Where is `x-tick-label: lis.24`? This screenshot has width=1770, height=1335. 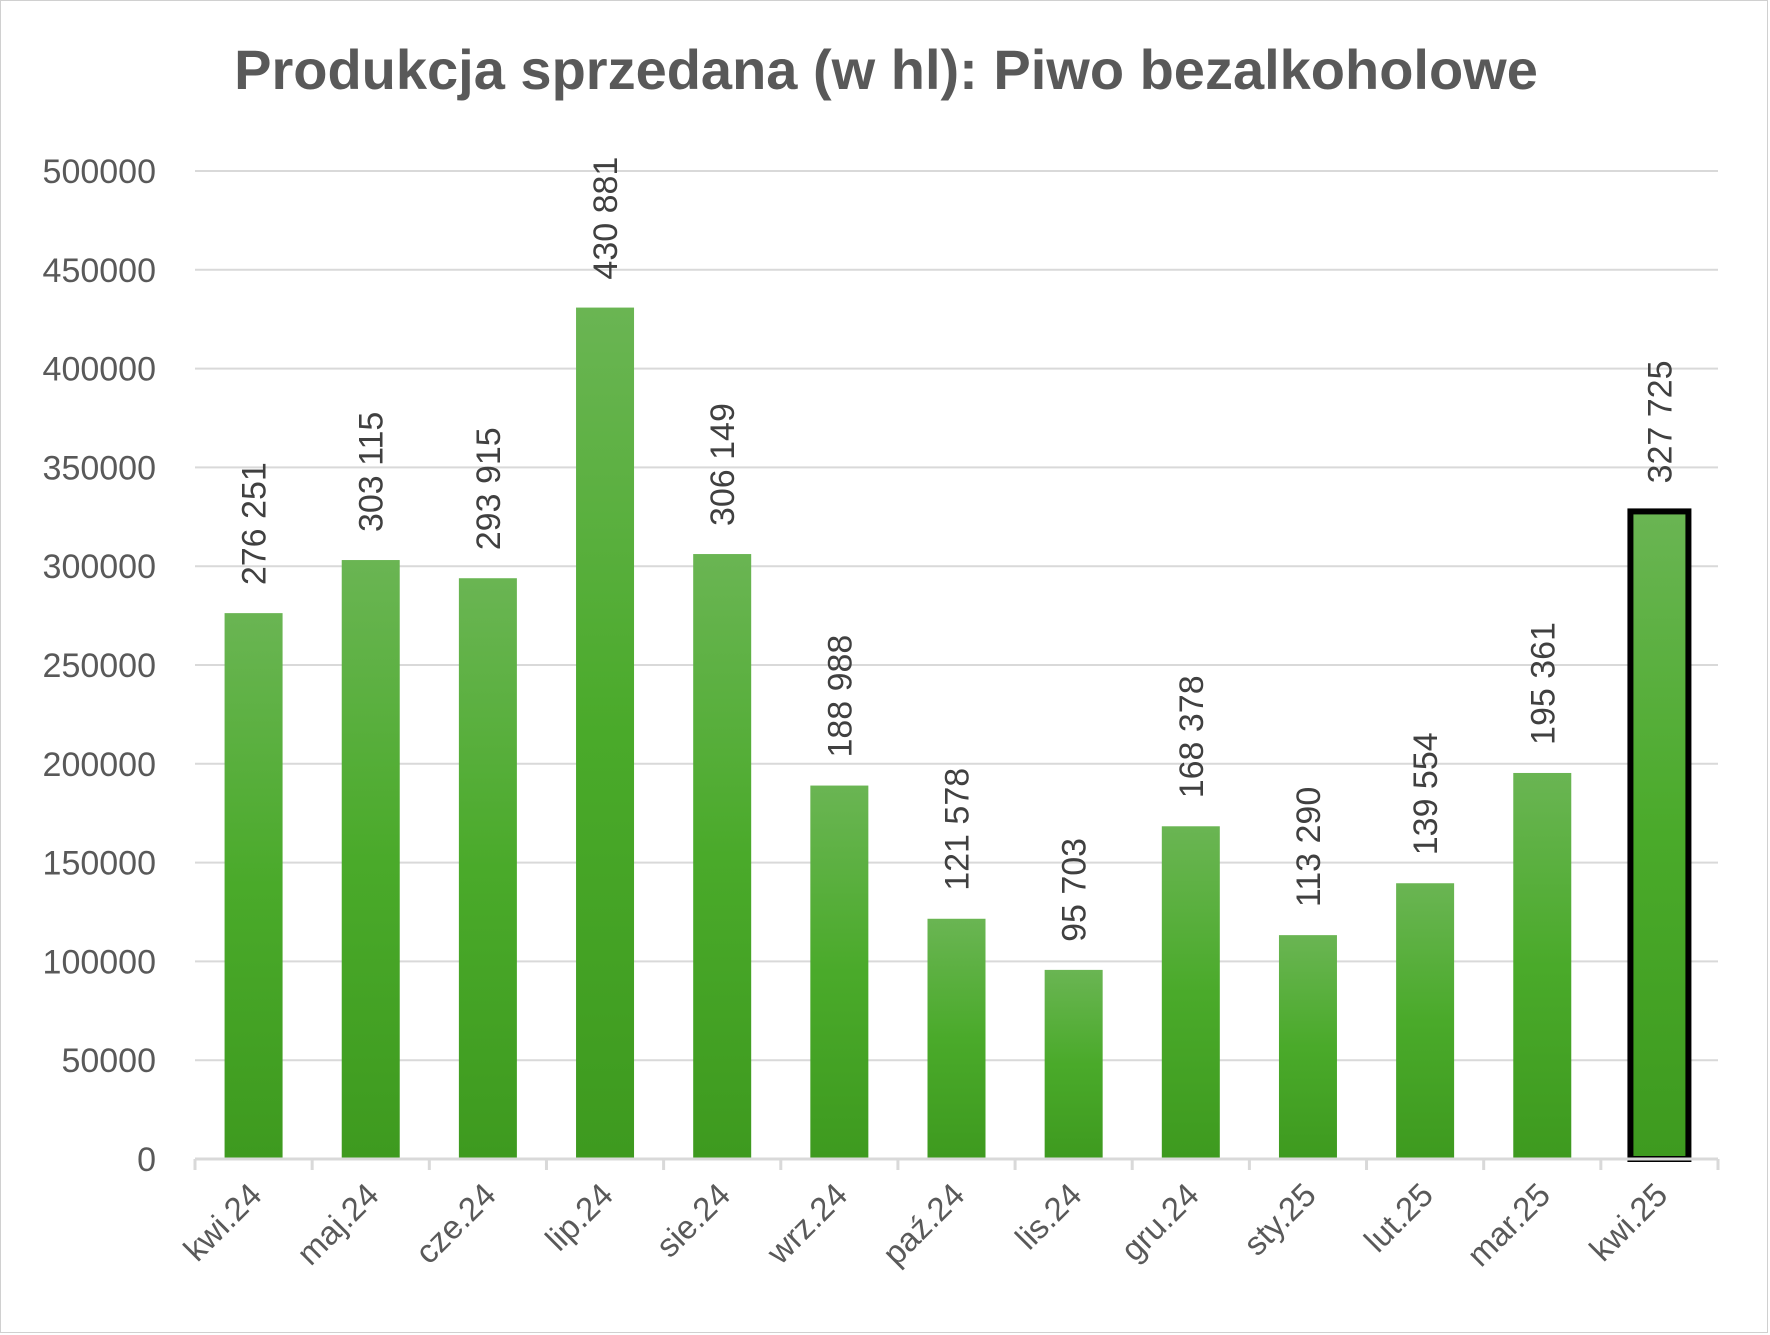 x-tick-label: lis.24 is located at coordinates (1048, 1216).